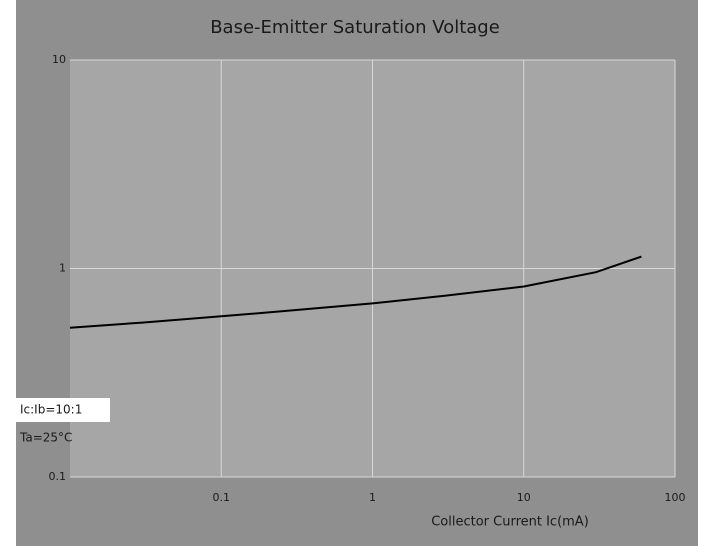  What do you see at coordinates (675, 497) in the screenshot?
I see `x-tick-label: 100` at bounding box center [675, 497].